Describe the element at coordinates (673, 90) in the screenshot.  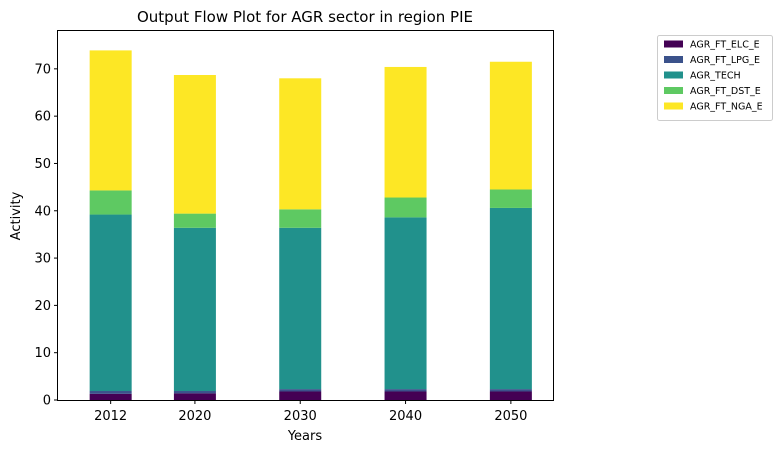
I see `legend-swatch-agr-ft-dst-e` at that location.